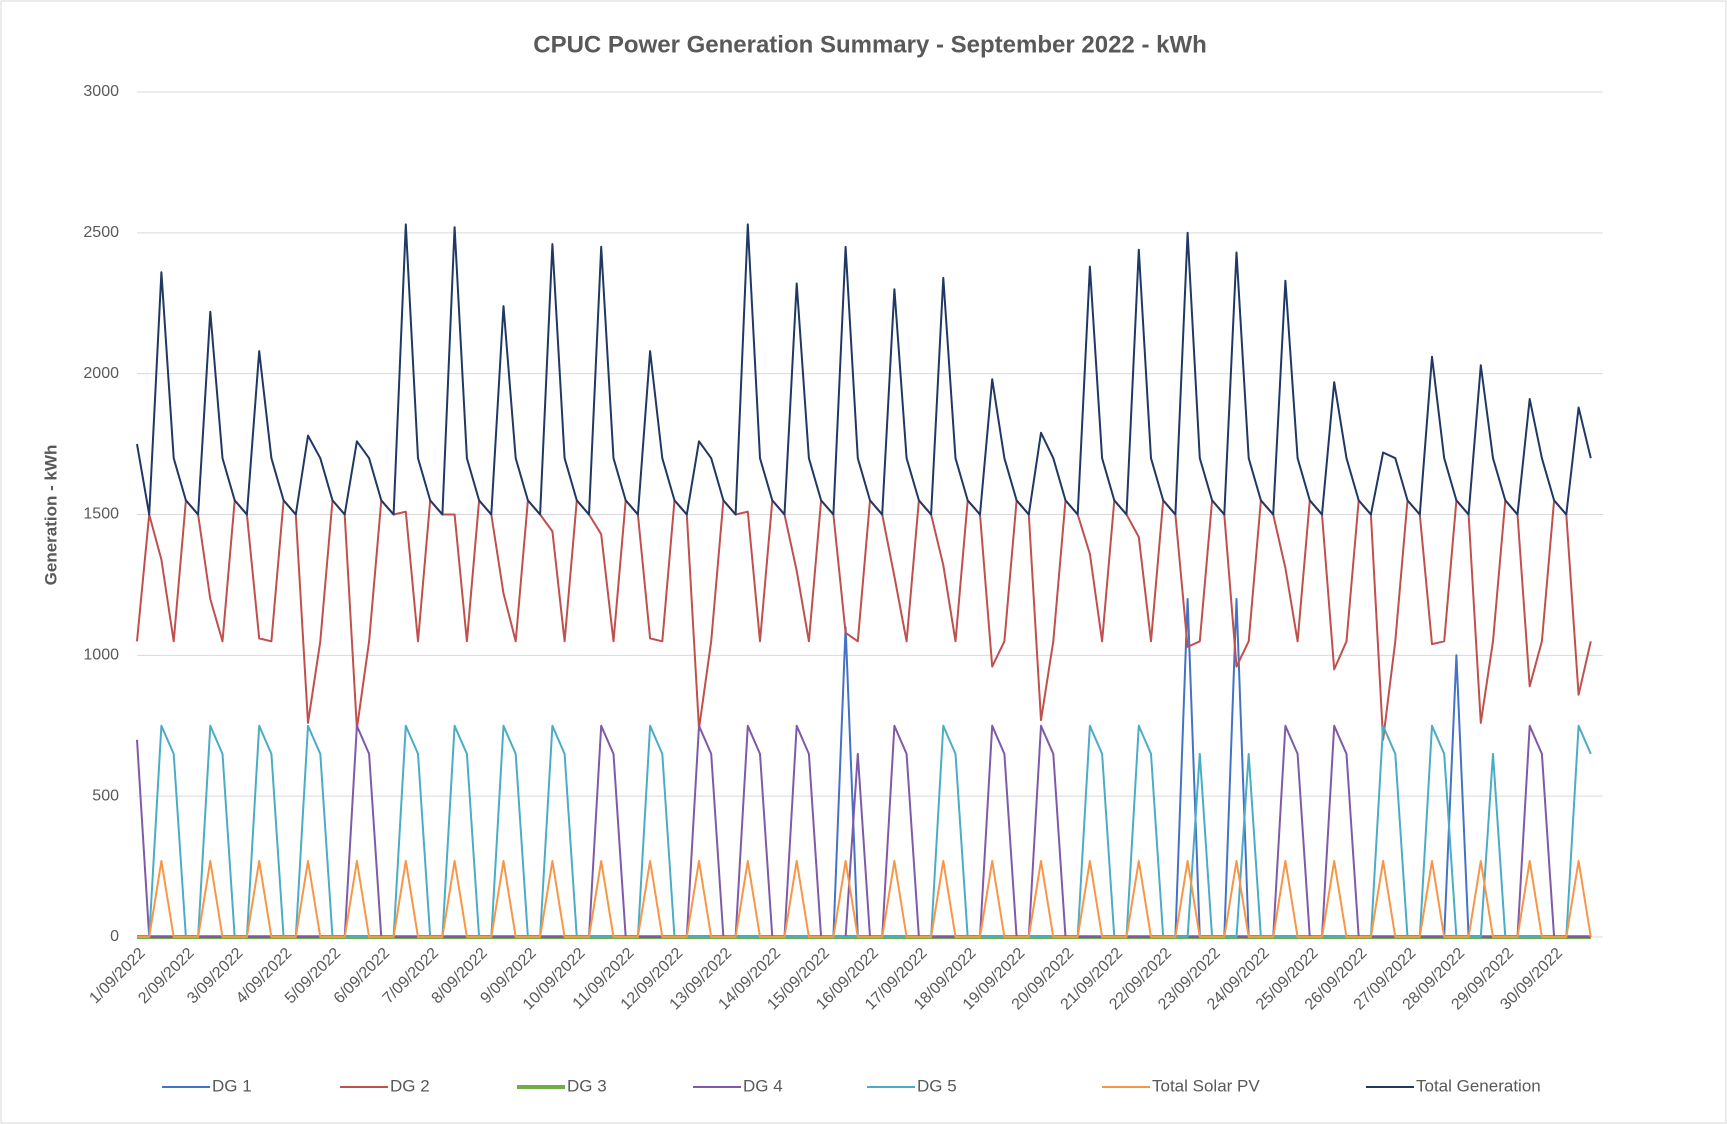 The width and height of the screenshot is (1727, 1124). I want to click on legend-label: DG 3, so click(587, 1085).